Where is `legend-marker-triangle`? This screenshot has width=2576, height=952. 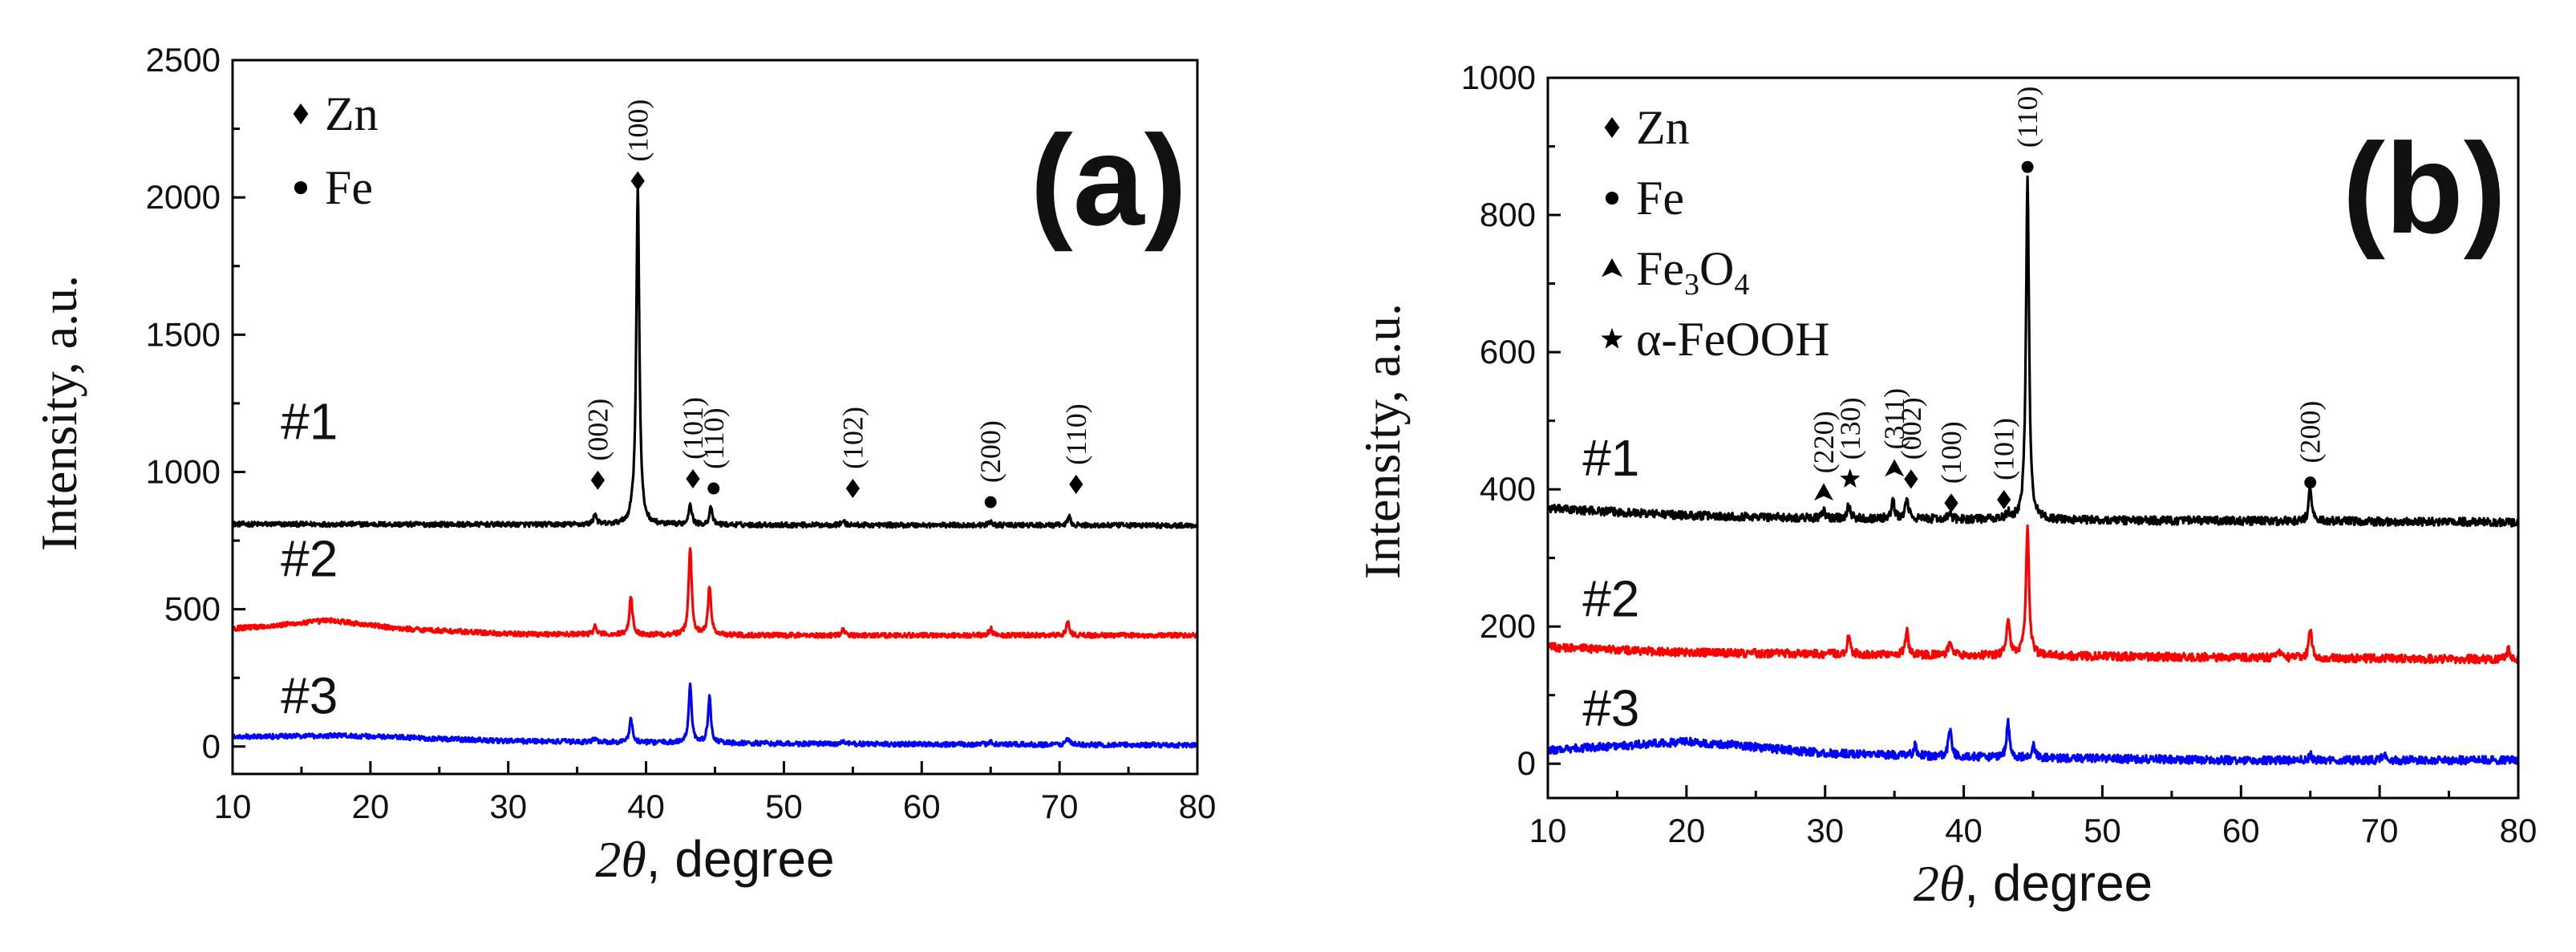 legend-marker-triangle is located at coordinates (1612, 267).